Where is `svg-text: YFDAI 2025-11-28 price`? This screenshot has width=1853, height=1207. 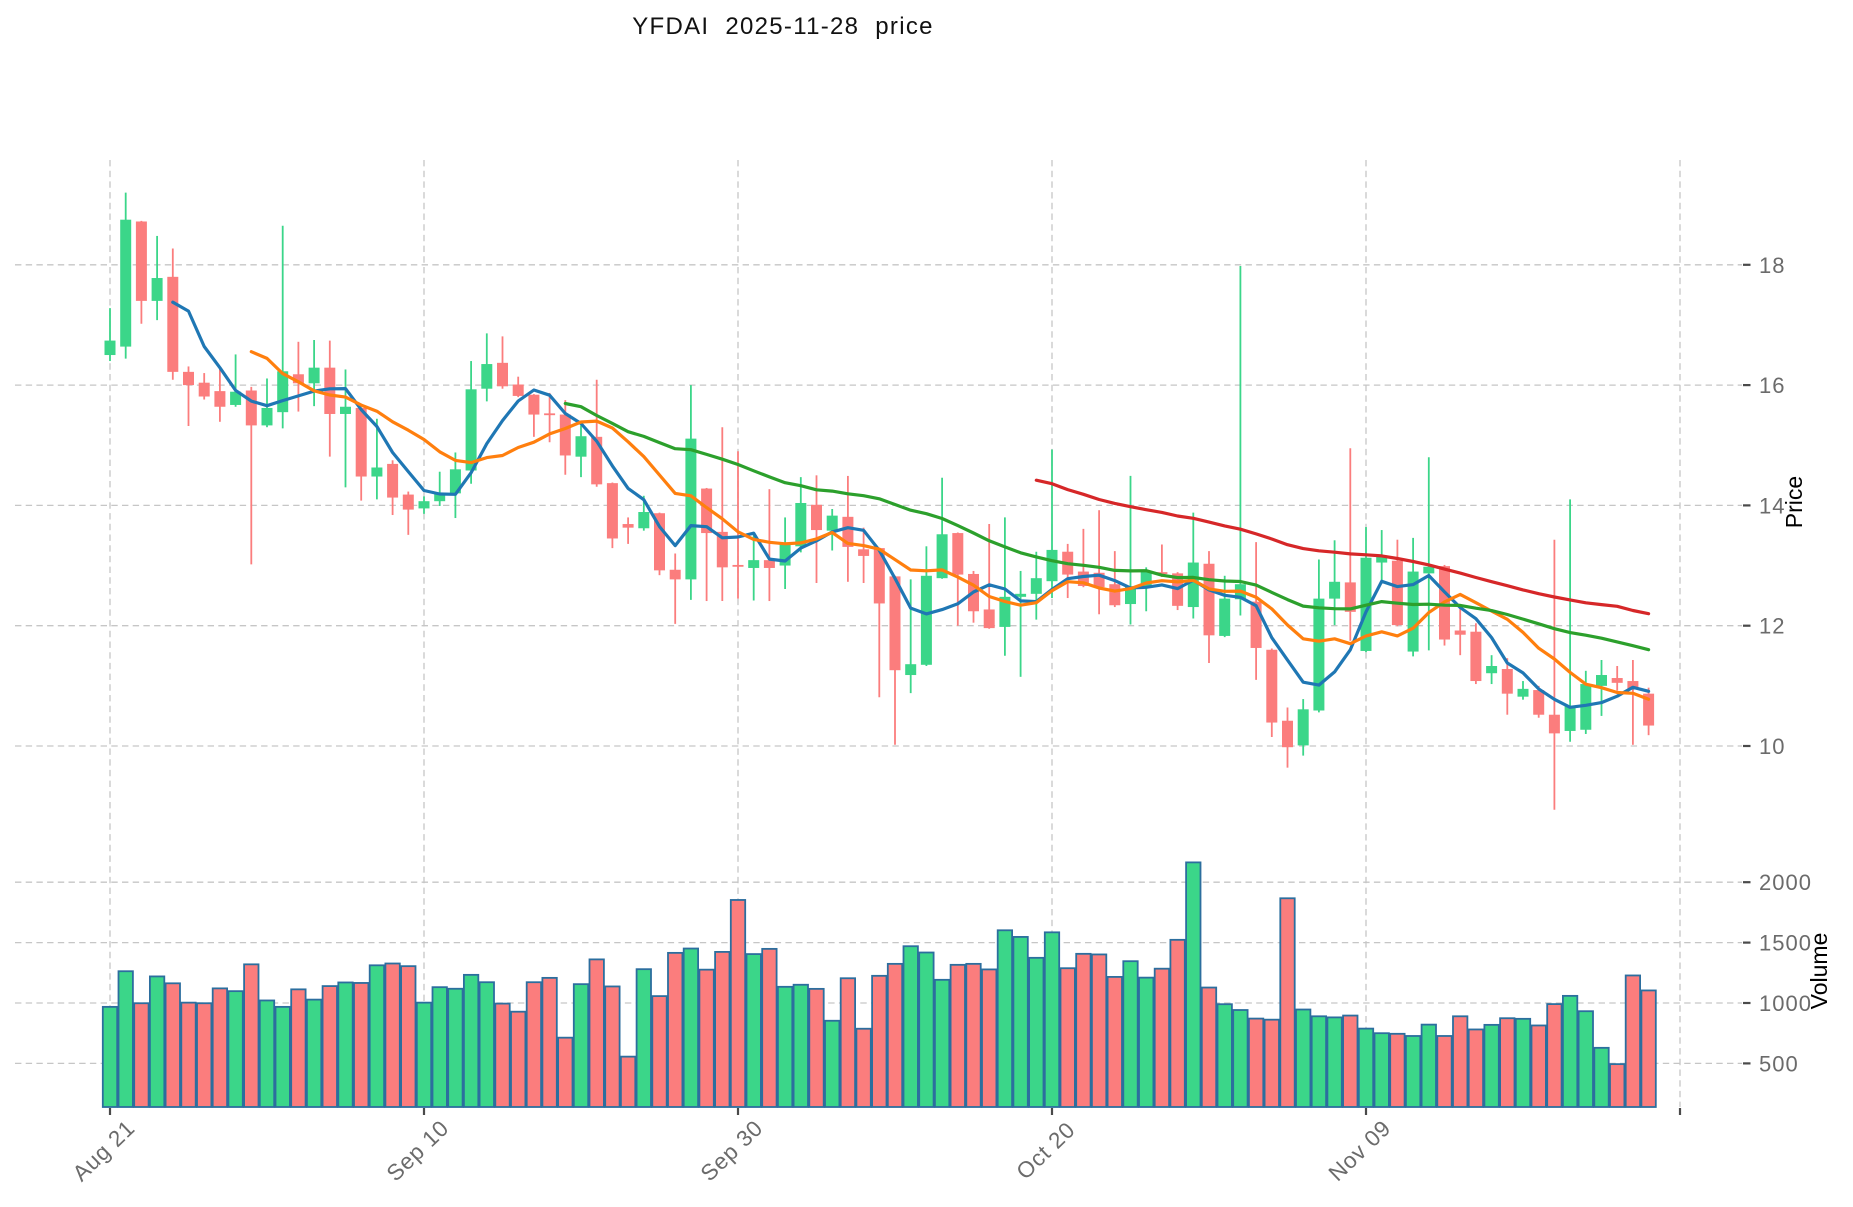
svg-text: YFDAI 2025-11-28 price is located at coordinates (783, 26).